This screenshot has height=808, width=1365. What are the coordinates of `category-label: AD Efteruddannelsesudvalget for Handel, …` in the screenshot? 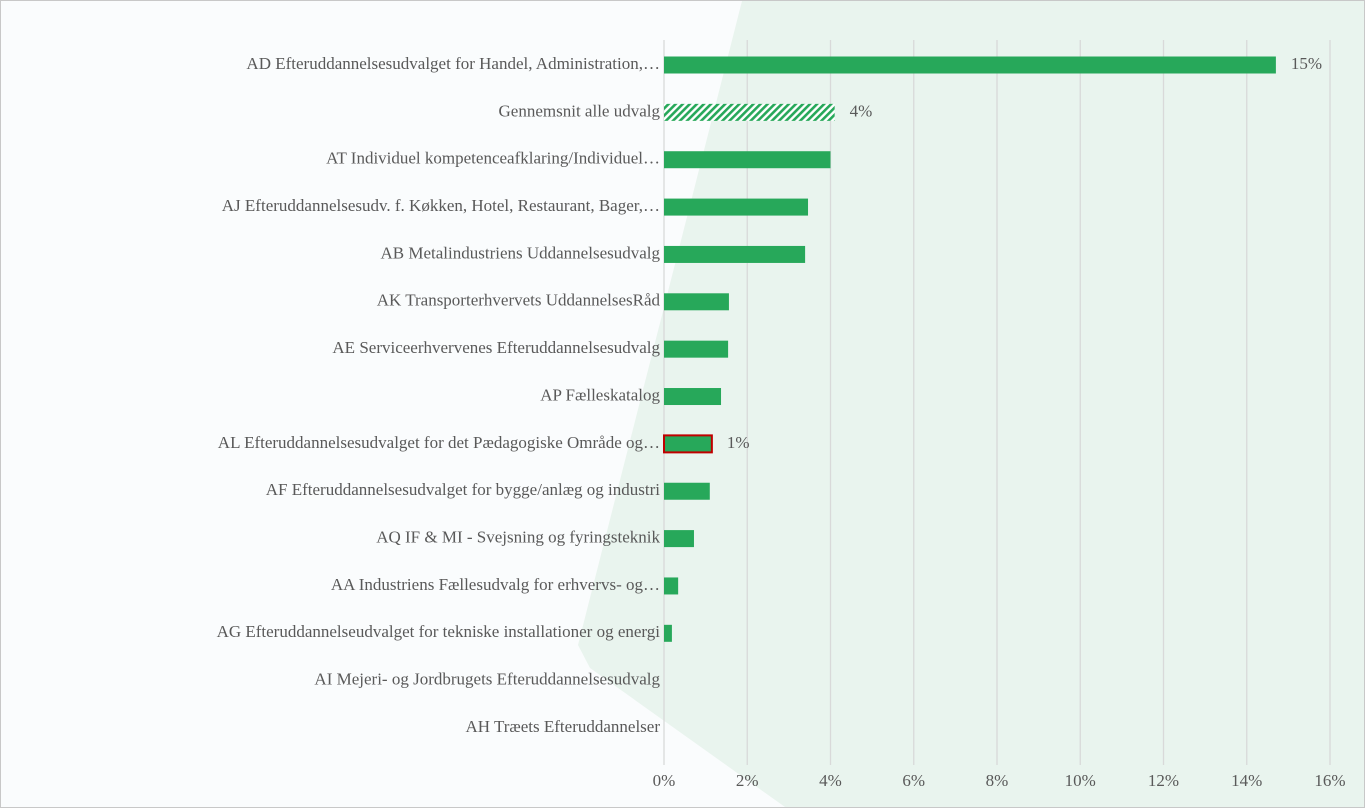 It's located at (453, 63).